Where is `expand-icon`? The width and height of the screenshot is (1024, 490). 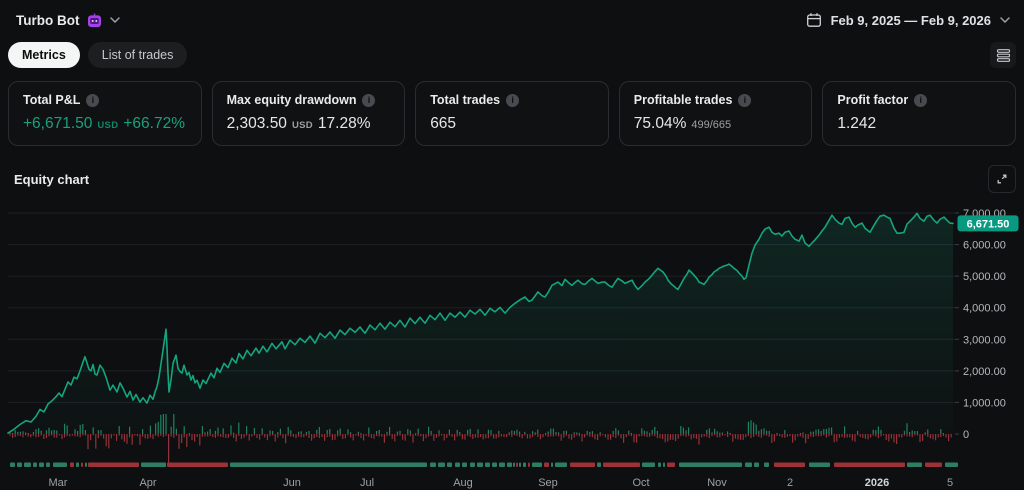 expand-icon is located at coordinates (1002, 179).